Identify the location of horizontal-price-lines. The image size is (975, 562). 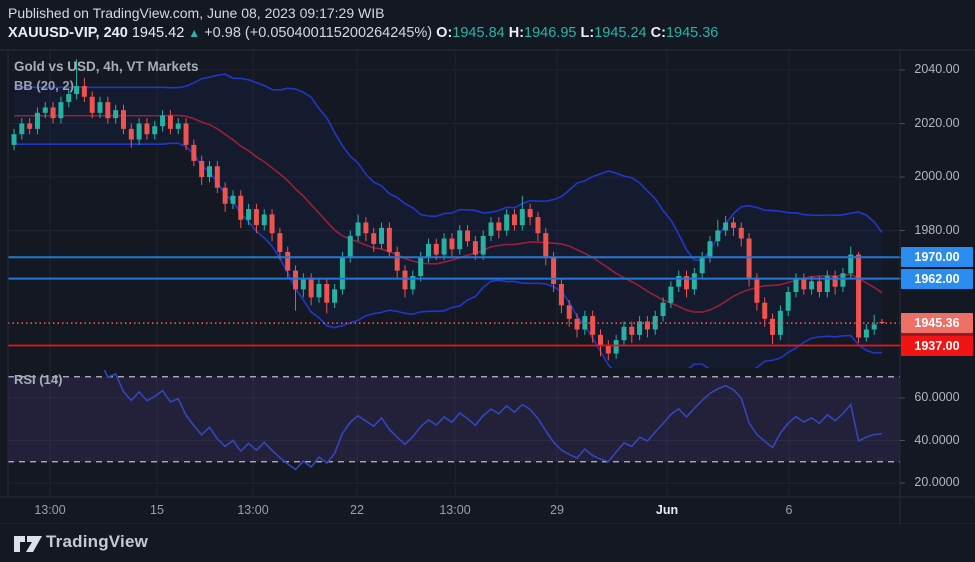
(459, 301).